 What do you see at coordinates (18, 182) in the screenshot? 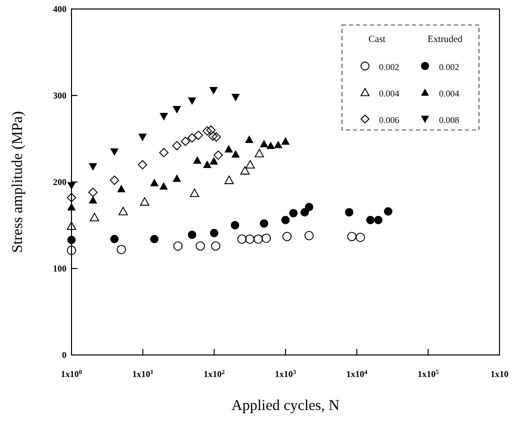
I see `y-axis-title: Stress amplitude (MPa)` at bounding box center [18, 182].